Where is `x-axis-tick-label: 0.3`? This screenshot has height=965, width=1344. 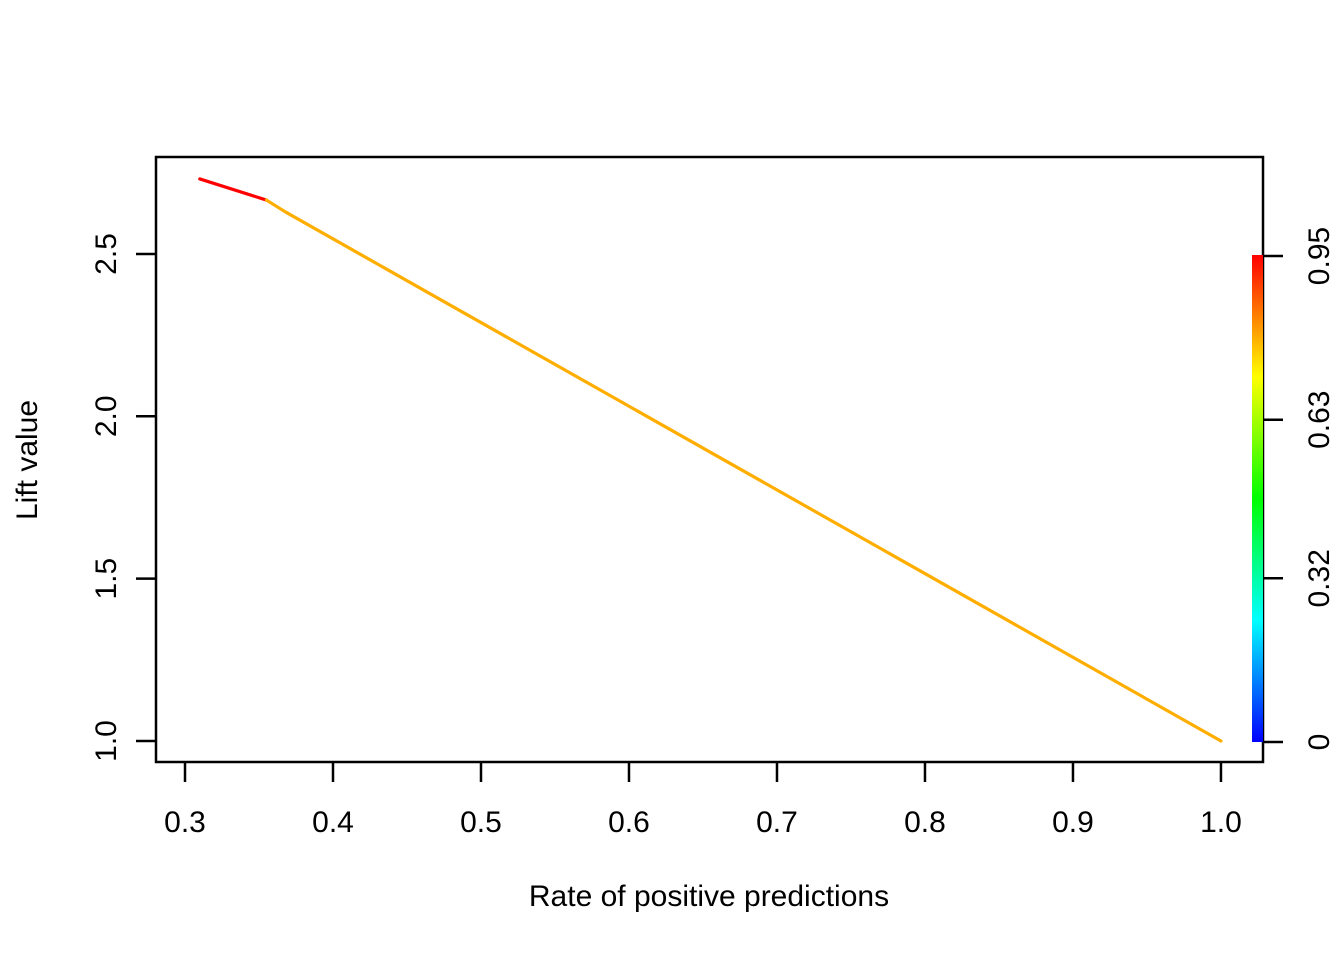
x-axis-tick-label: 0.3 is located at coordinates (185, 822).